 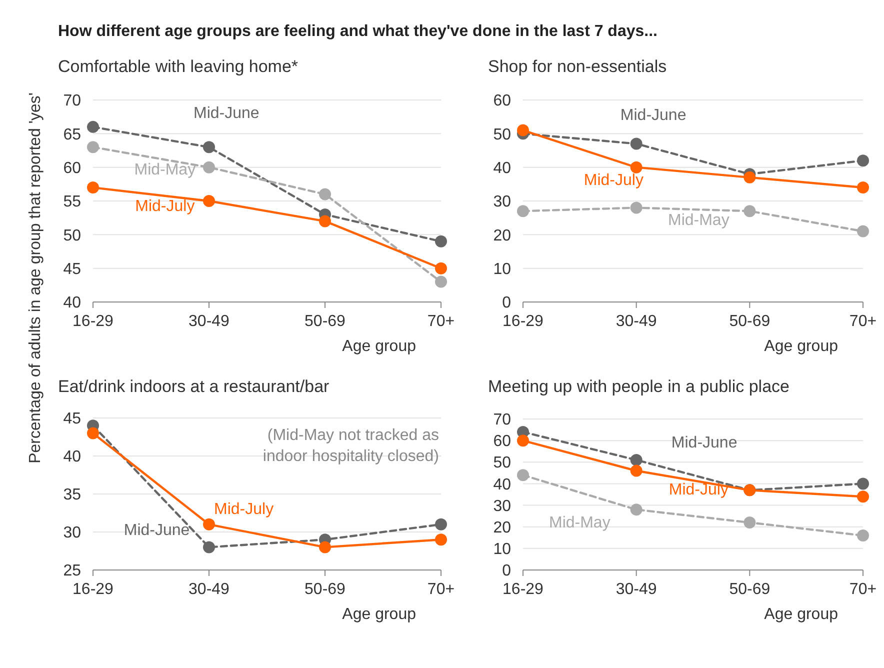 What do you see at coordinates (72, 202) in the screenshot?
I see `y-tick-label: 55` at bounding box center [72, 202].